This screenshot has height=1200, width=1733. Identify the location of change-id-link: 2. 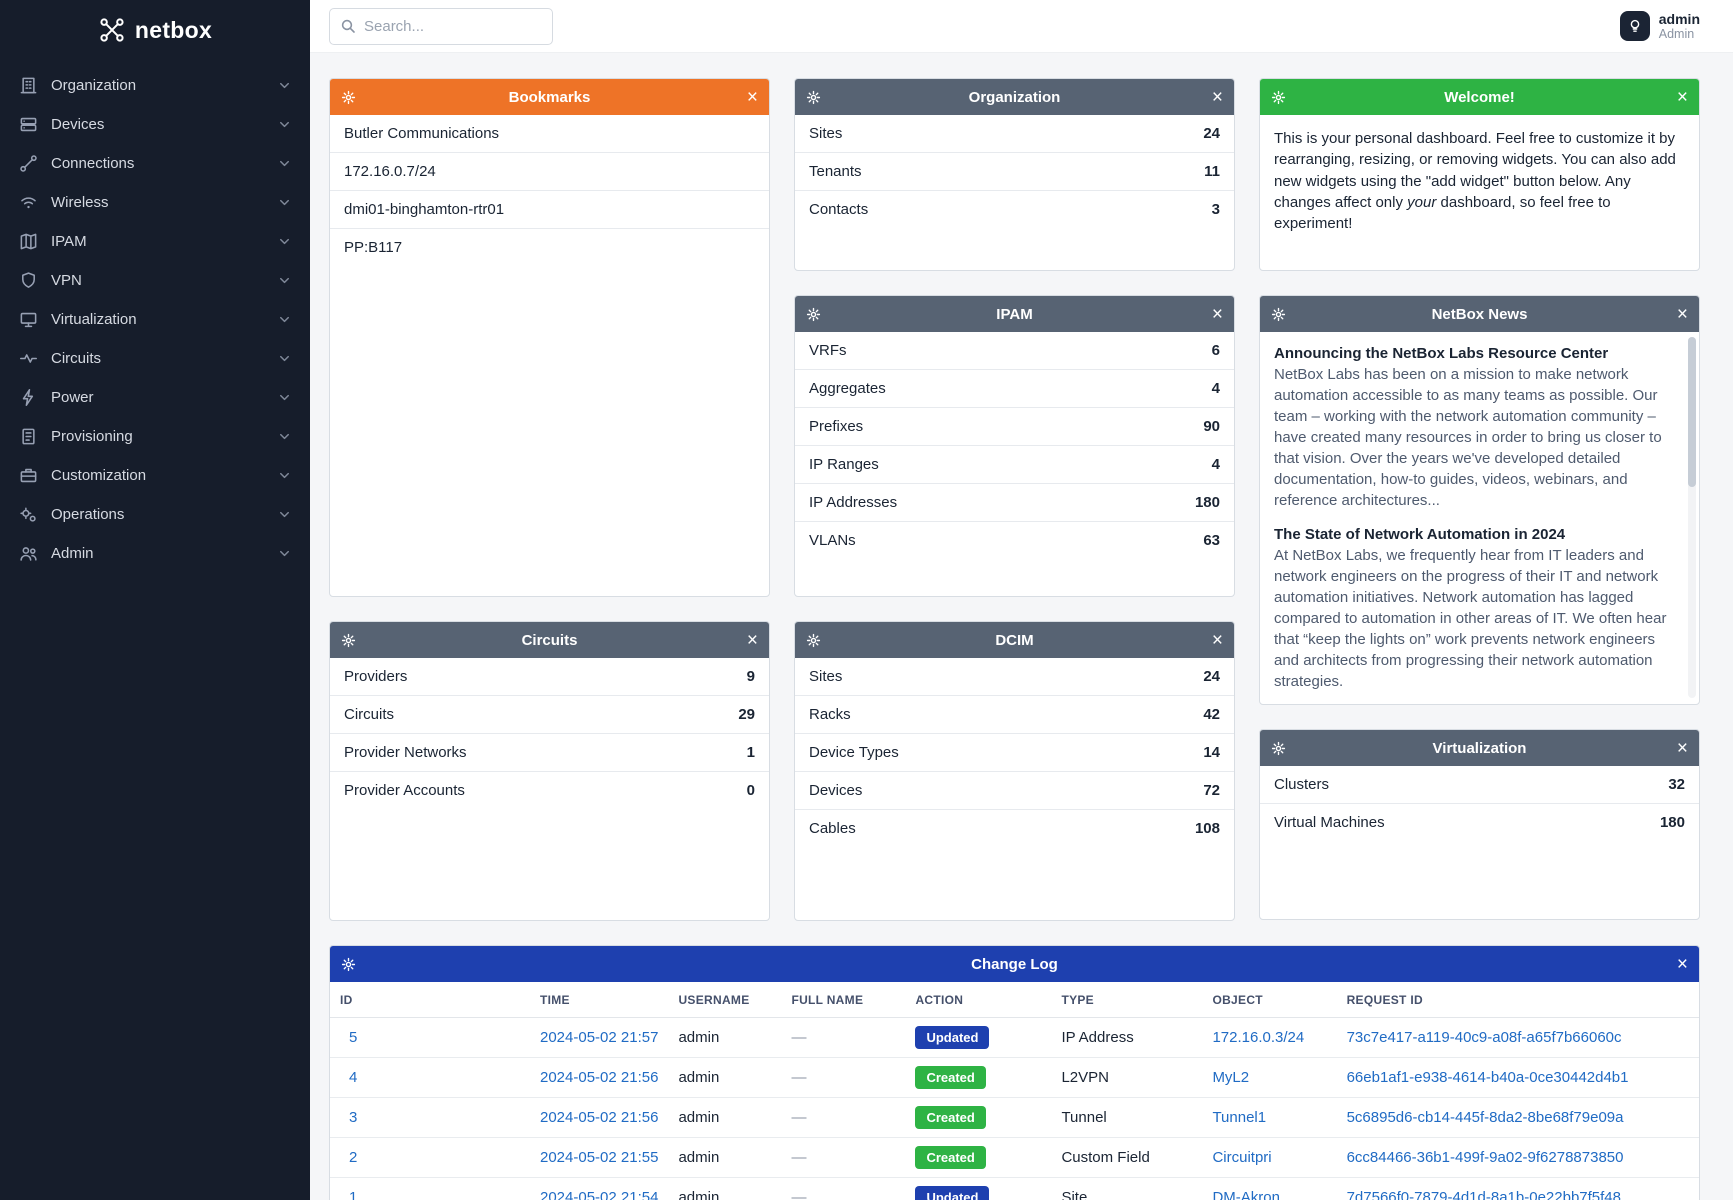
(430, 1157).